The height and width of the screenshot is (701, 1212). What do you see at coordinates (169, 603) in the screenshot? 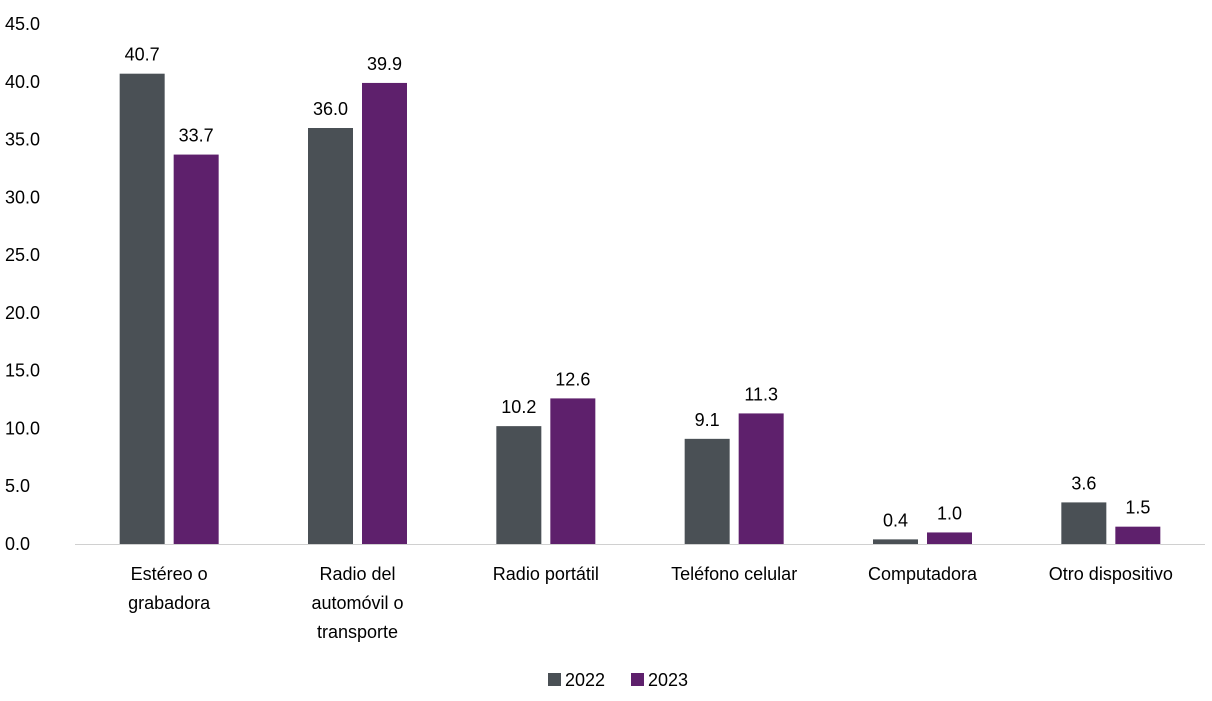
I see `x-category-label-line: grabadora` at bounding box center [169, 603].